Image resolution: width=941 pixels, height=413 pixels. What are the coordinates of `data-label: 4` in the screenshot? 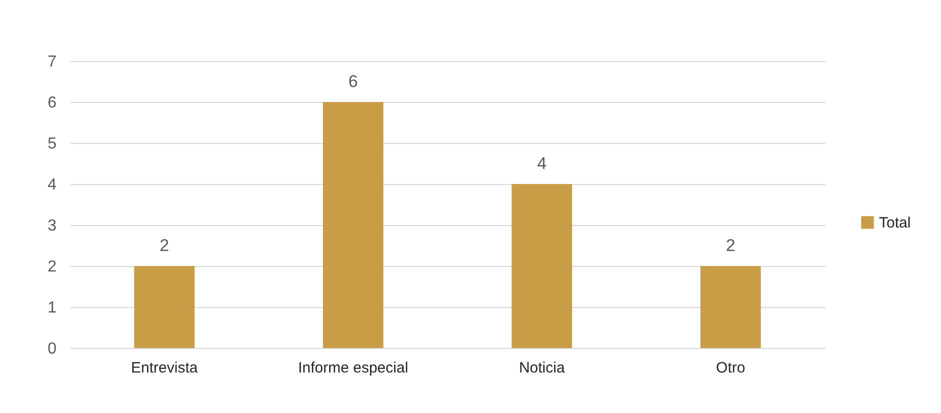 It's located at (542, 163).